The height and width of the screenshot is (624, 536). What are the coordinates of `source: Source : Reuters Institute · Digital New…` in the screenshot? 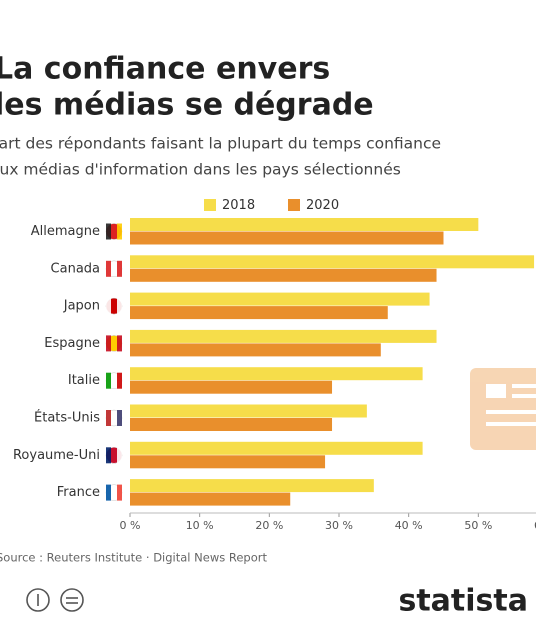 It's located at (133, 558).